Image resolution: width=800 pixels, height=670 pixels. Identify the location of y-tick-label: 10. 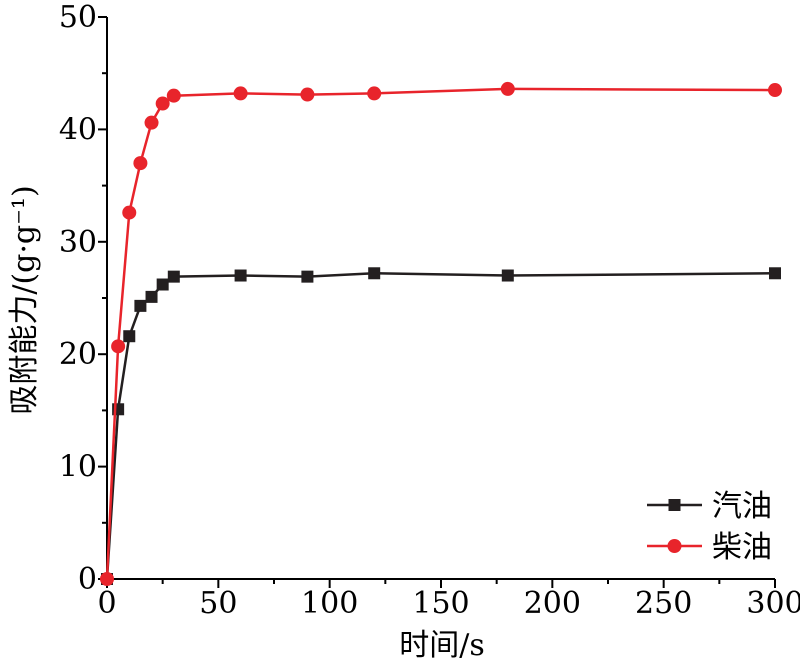
(78, 467).